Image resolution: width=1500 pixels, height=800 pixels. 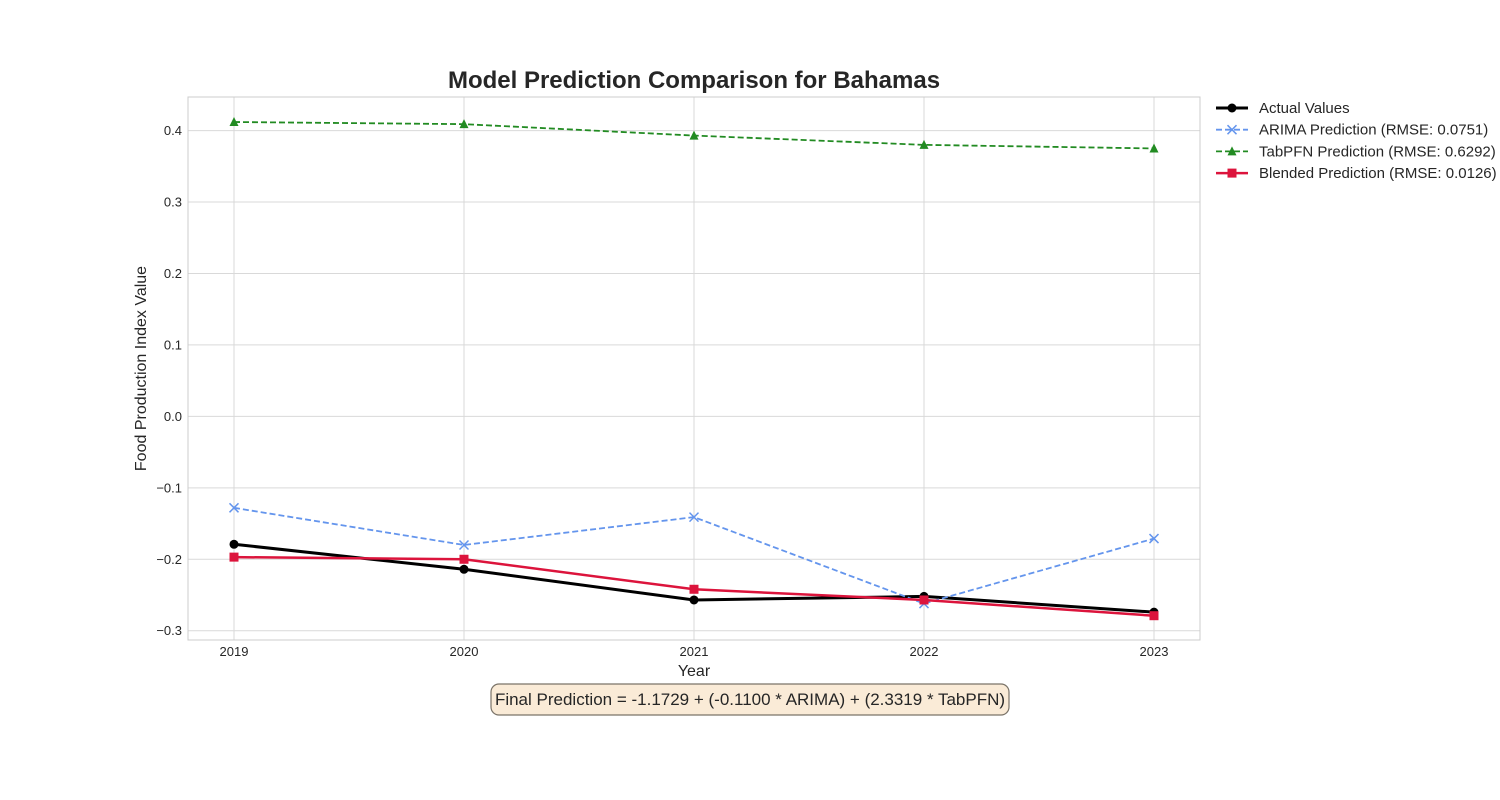 I want to click on y-tick-label: −0.1, so click(x=169, y=487).